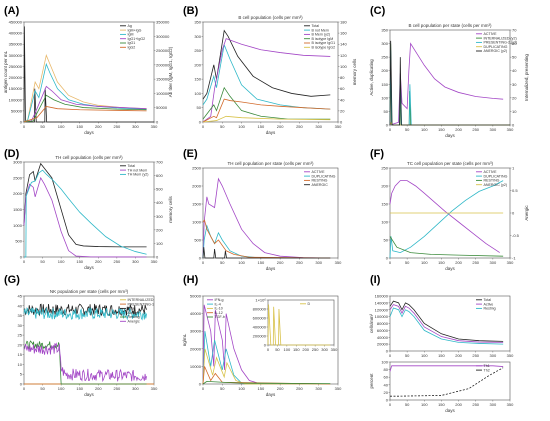 Image resolution: width=550 pixels, height=421 pixels. Describe the element at coordinates (342, 110) in the screenshot. I see `y2-tick-label: 20` at that location.